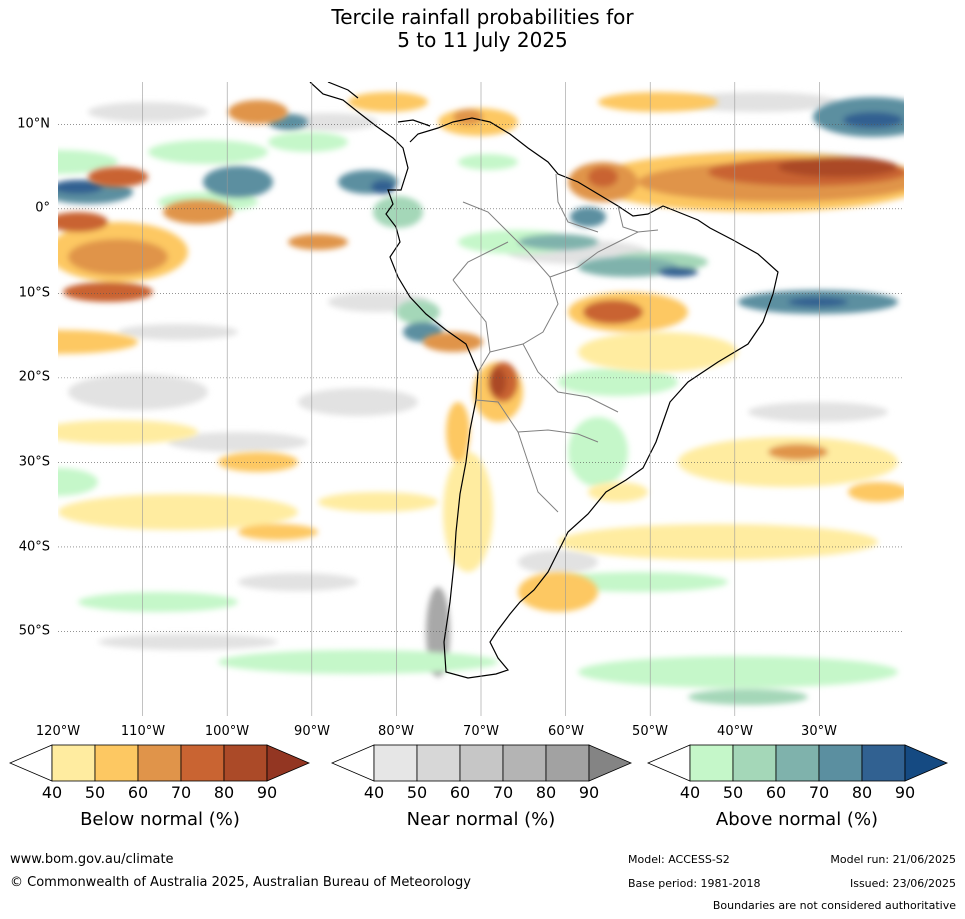  I want to click on below-normal-swatch-over, so click(288, 763).